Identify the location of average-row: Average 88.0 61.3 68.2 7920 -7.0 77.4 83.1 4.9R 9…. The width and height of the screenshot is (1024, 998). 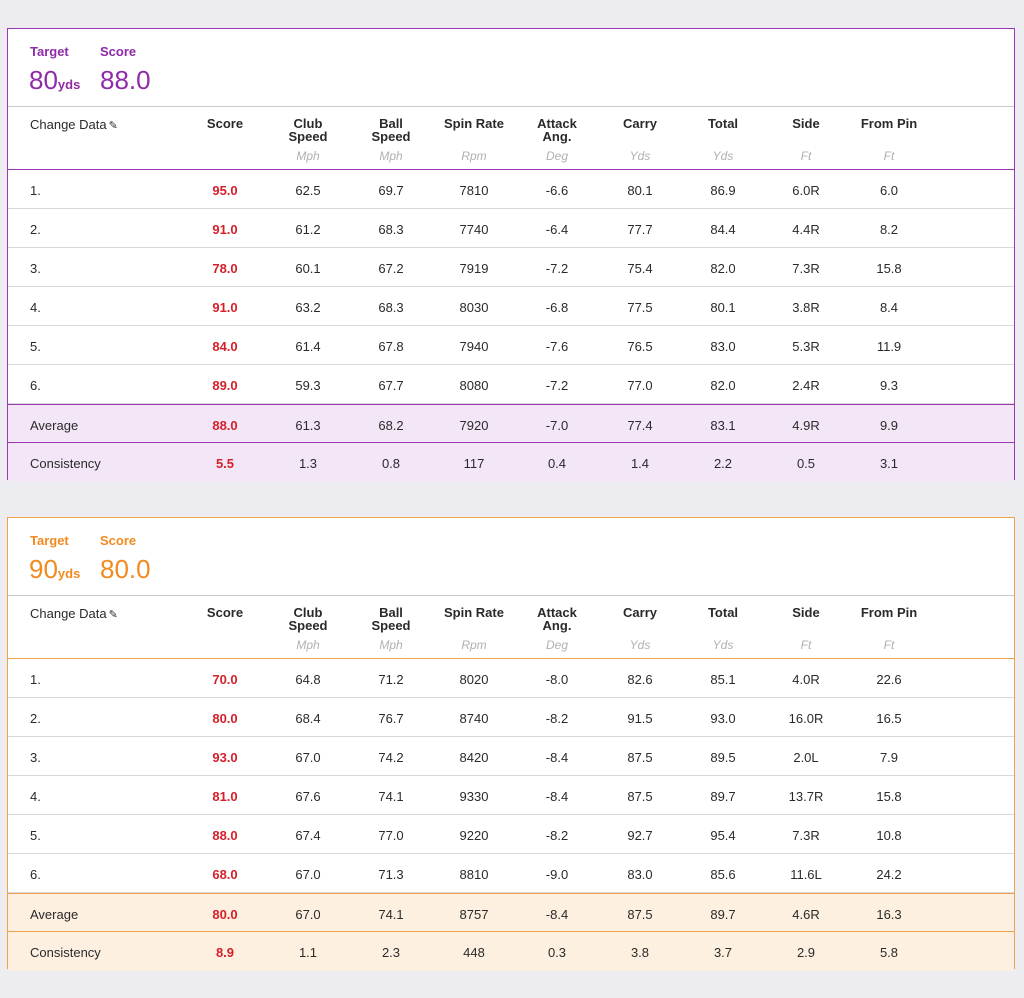
(511, 423).